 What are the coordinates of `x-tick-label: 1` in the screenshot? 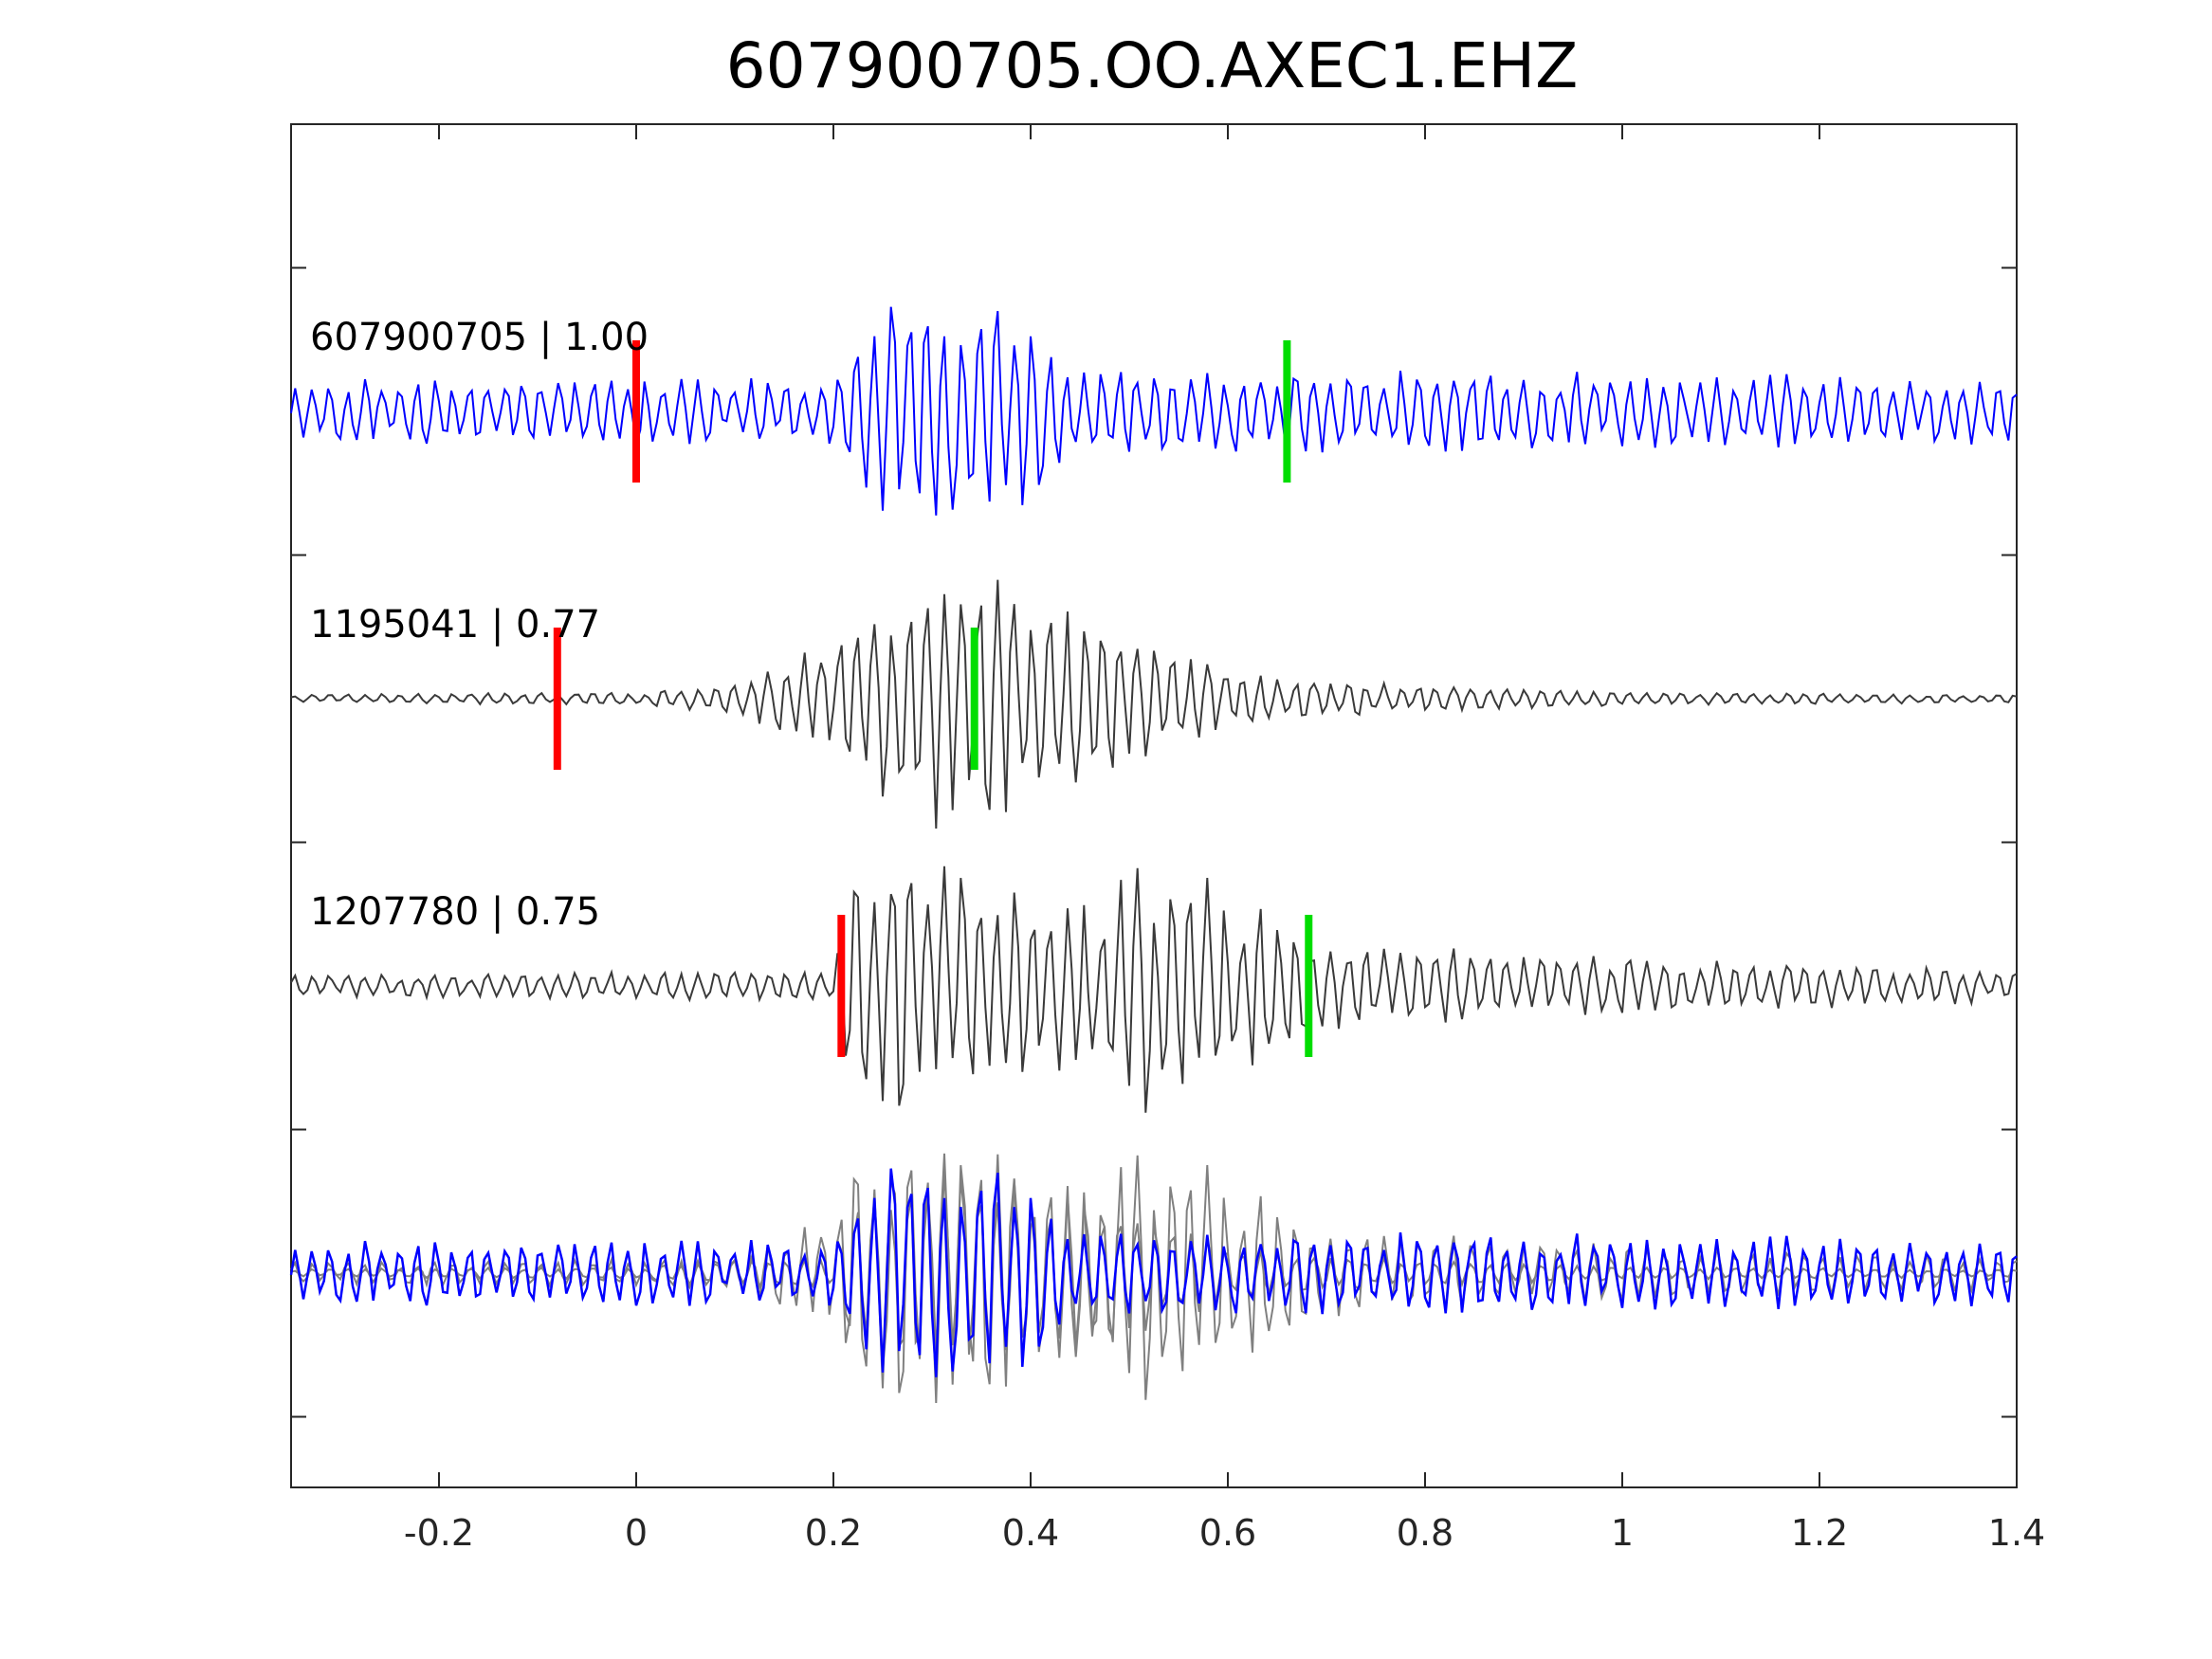 It's located at (1622, 1533).